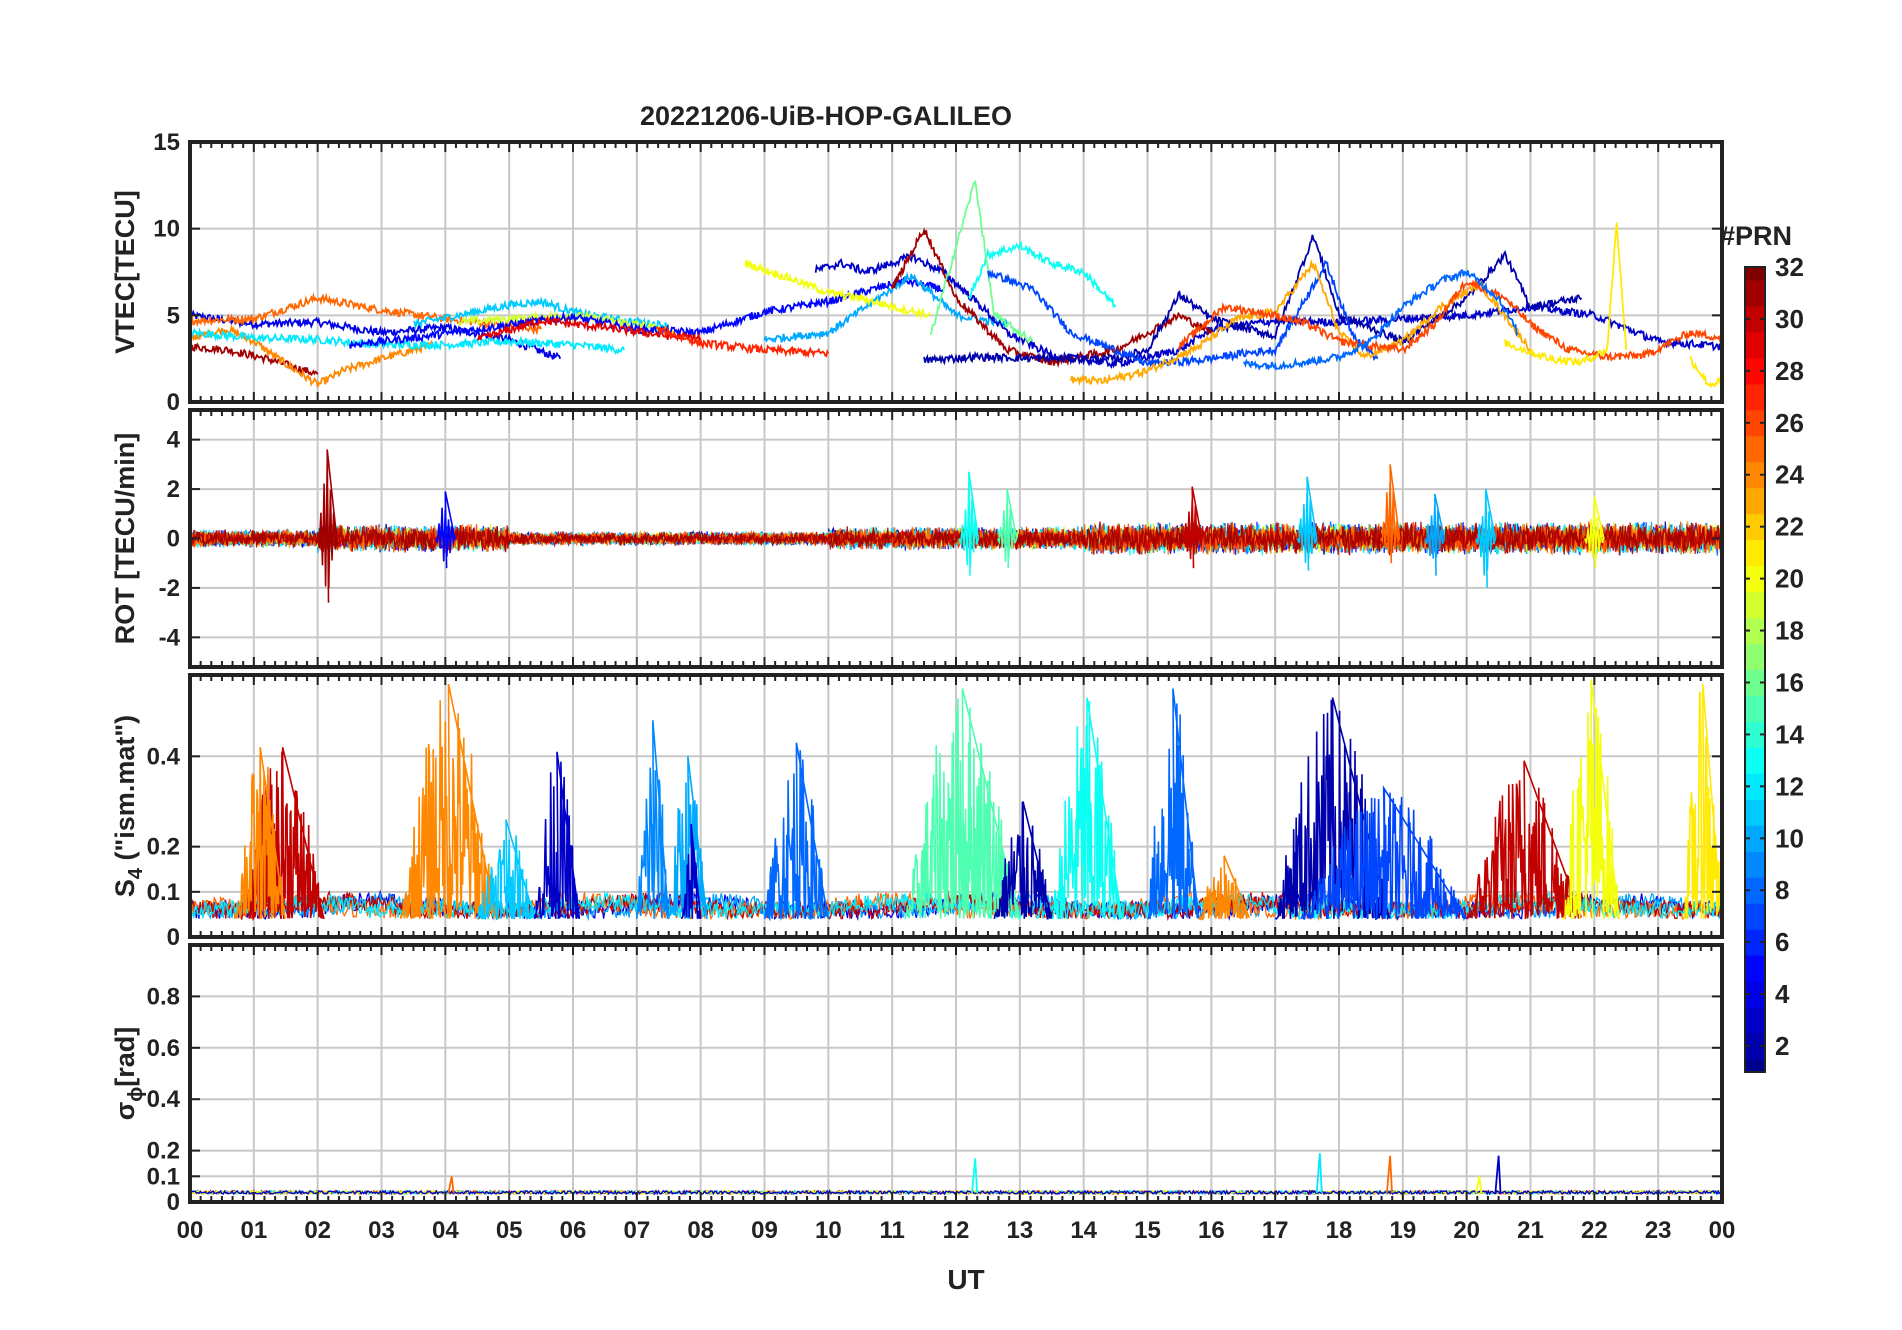 The image size is (1902, 1330). Describe the element at coordinates (826, 116) in the screenshot. I see `chart-title: 20221206-UiB-HOP-GALILEO` at that location.